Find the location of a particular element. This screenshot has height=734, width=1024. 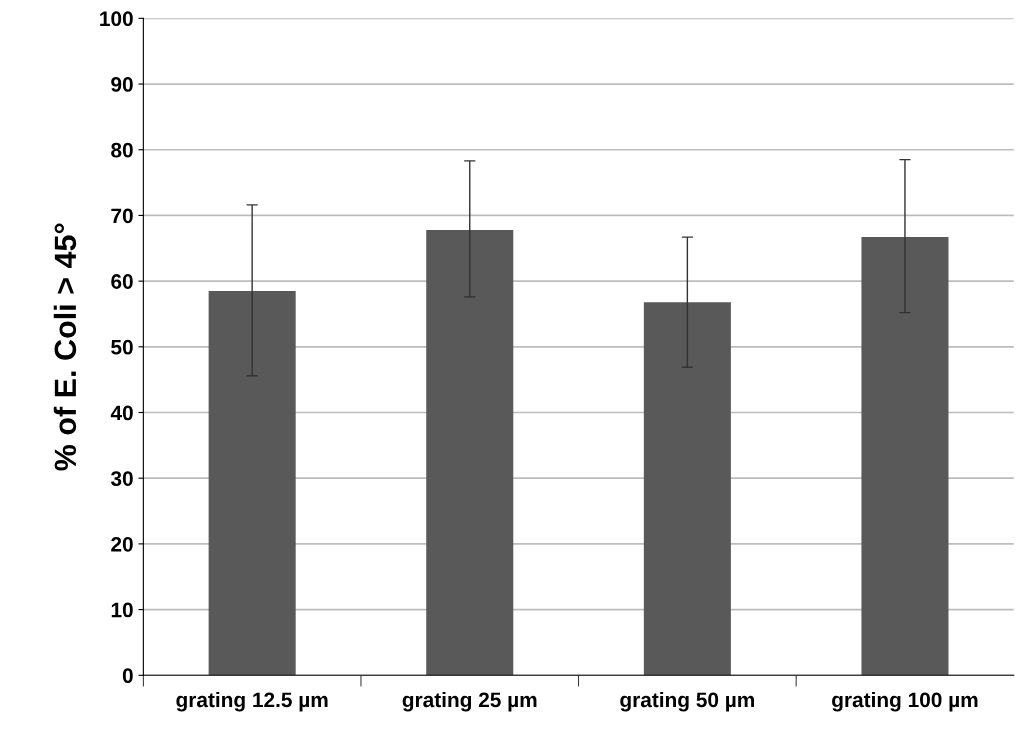

x-tick-label: grating 50 µm is located at coordinates (687, 701).